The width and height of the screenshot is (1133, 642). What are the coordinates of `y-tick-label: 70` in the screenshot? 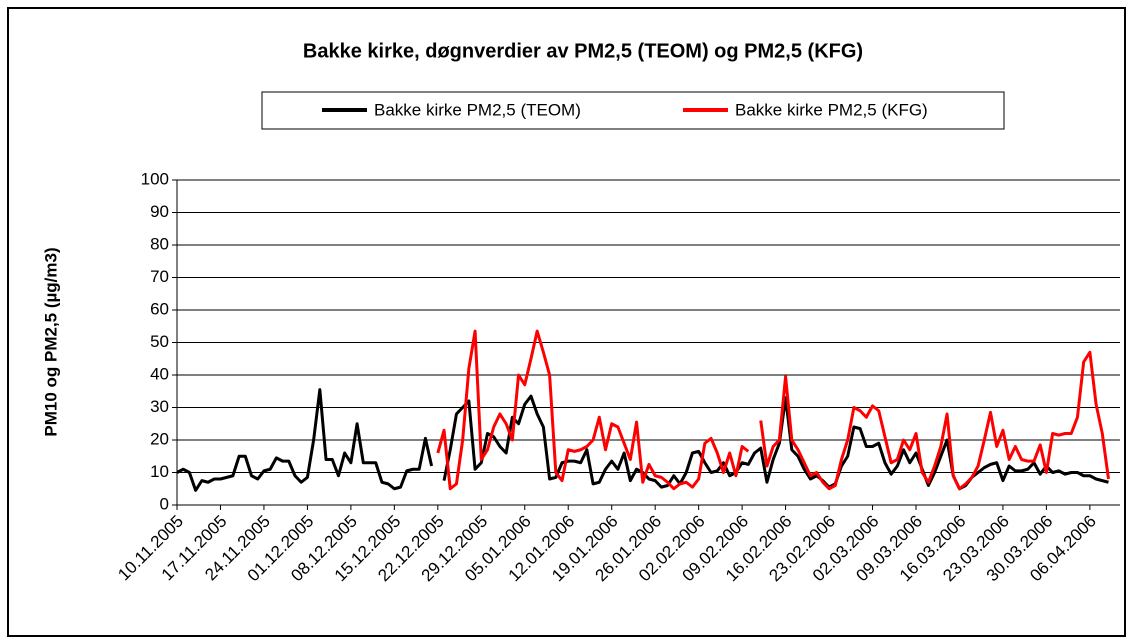 It's located at (159, 276).